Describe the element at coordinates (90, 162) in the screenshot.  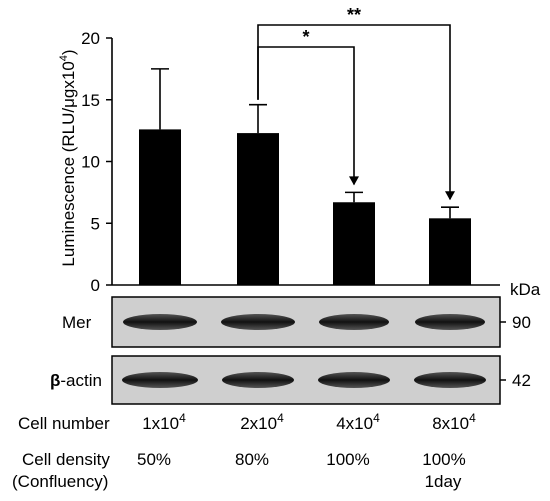
I see `y-tick-label: 10` at that location.